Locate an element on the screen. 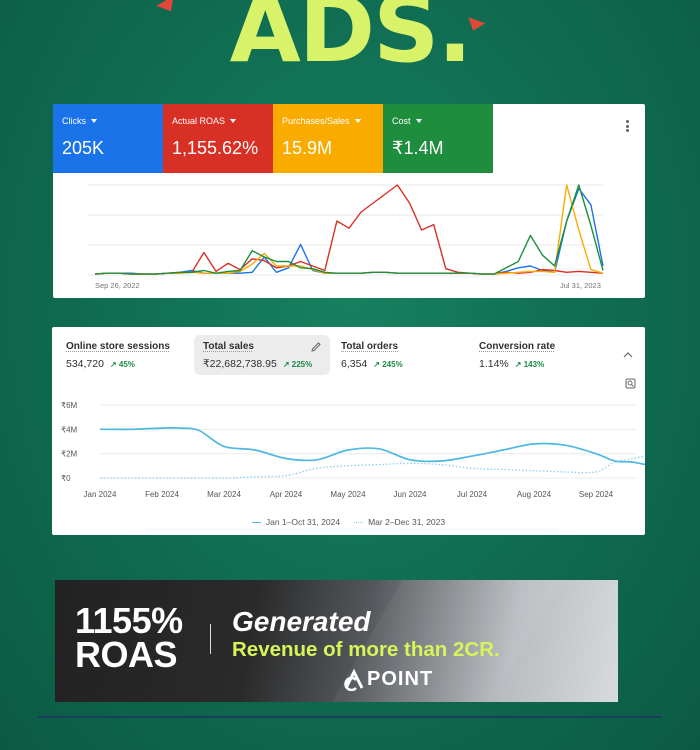 The image size is (700, 750). metric-tile-actual-roas: Actual ROAS 1,155.62% is located at coordinates (218, 138).